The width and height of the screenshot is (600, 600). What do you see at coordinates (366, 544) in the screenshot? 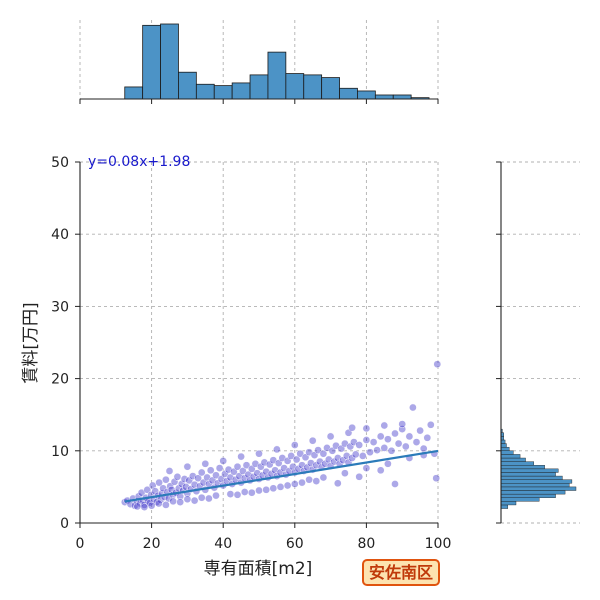
I see `x-tick-label: 80` at bounding box center [366, 544].